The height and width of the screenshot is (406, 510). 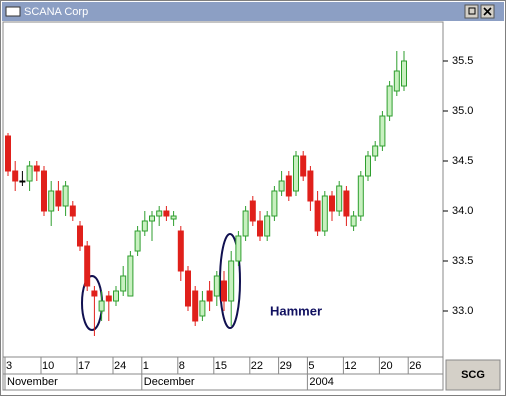 What do you see at coordinates (120, 366) in the screenshot?
I see `x-tick-label: 24` at bounding box center [120, 366].